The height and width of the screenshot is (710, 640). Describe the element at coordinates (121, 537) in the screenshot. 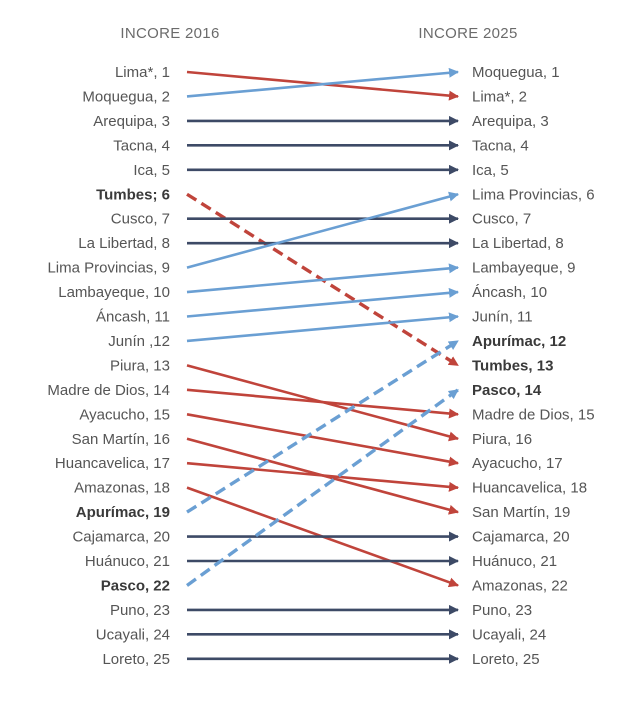

I see `left-rank-label: Cajamarca, 20` at that location.